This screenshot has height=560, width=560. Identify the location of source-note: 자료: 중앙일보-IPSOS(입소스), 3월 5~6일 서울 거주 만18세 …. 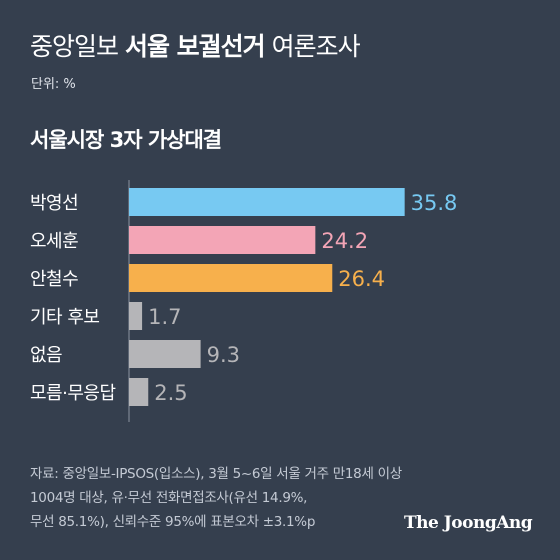
(280, 498).